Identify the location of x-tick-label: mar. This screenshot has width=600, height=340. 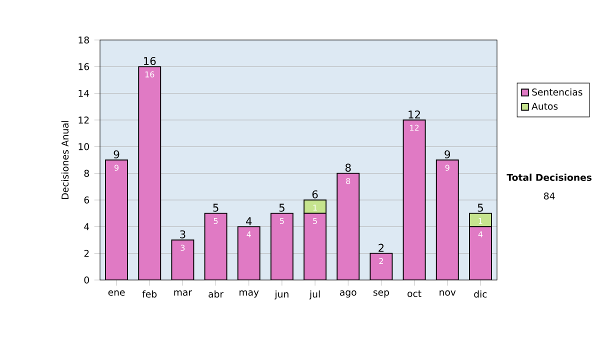
(183, 293).